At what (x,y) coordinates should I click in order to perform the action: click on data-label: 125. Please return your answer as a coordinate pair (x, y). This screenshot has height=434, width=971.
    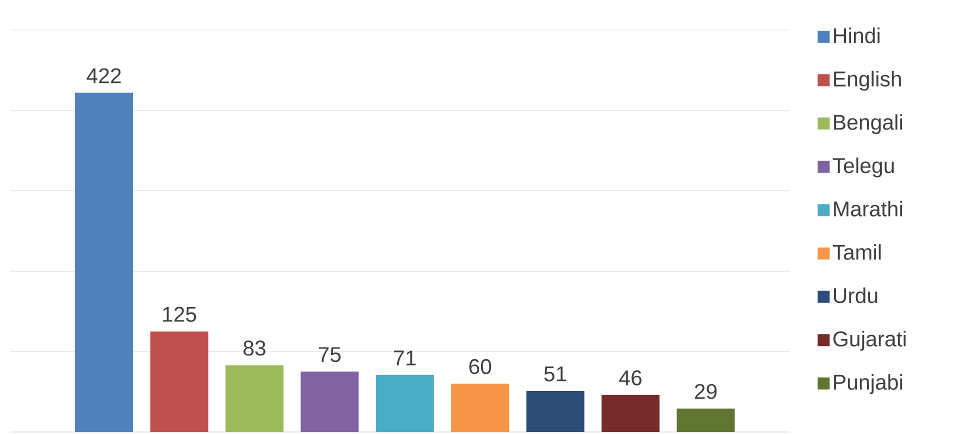
    Looking at the image, I should click on (179, 314).